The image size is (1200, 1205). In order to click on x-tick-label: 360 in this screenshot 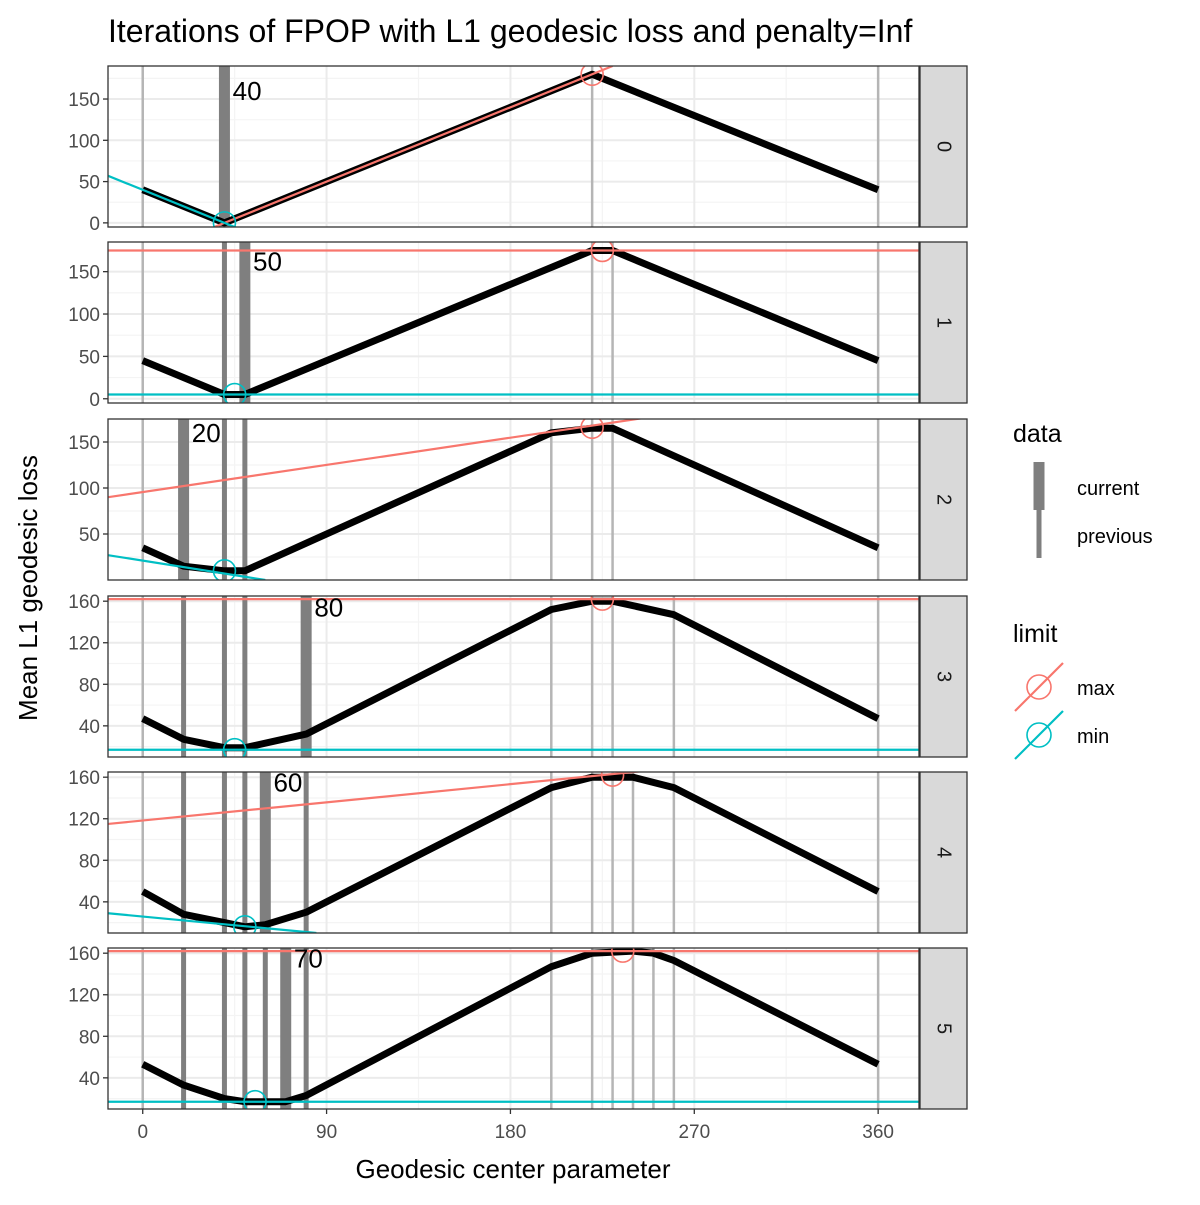, I will do `click(878, 1132)`.